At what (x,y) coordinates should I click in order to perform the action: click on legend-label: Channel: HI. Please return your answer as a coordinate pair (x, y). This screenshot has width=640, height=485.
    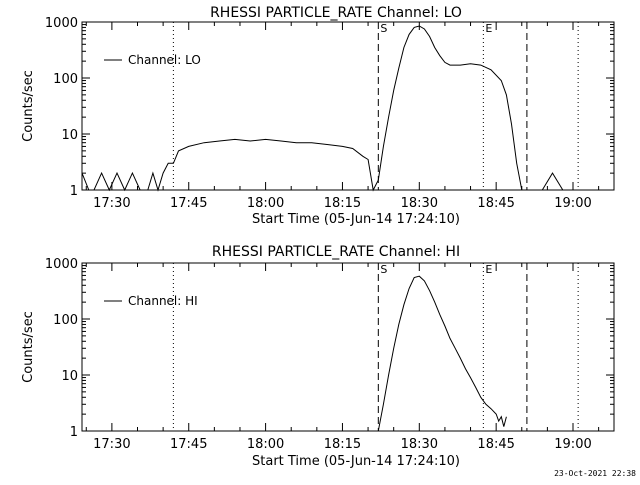
    Looking at the image, I should click on (163, 301).